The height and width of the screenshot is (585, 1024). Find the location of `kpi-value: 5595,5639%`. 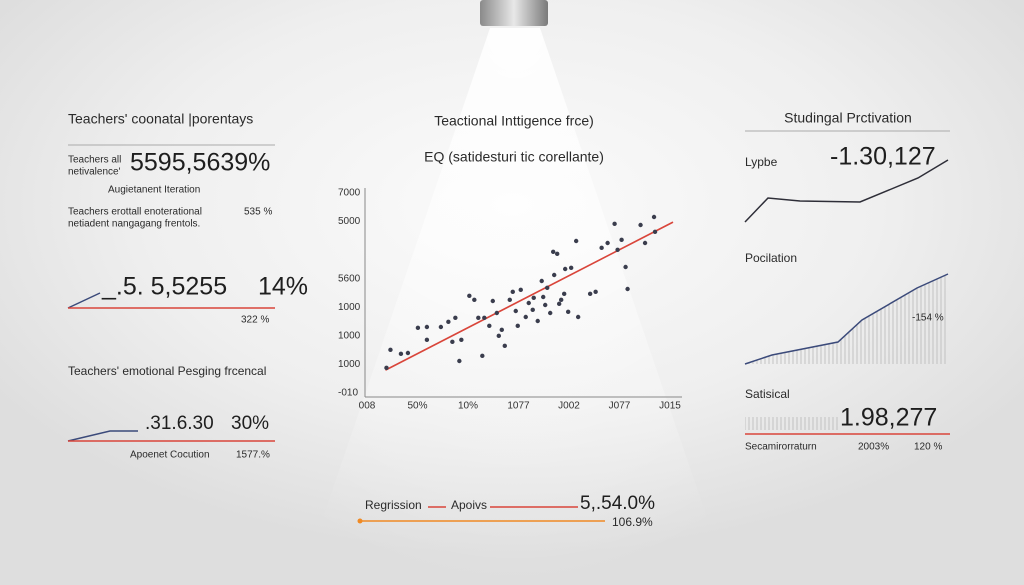

kpi-value: 5595,5639% is located at coordinates (200, 163).